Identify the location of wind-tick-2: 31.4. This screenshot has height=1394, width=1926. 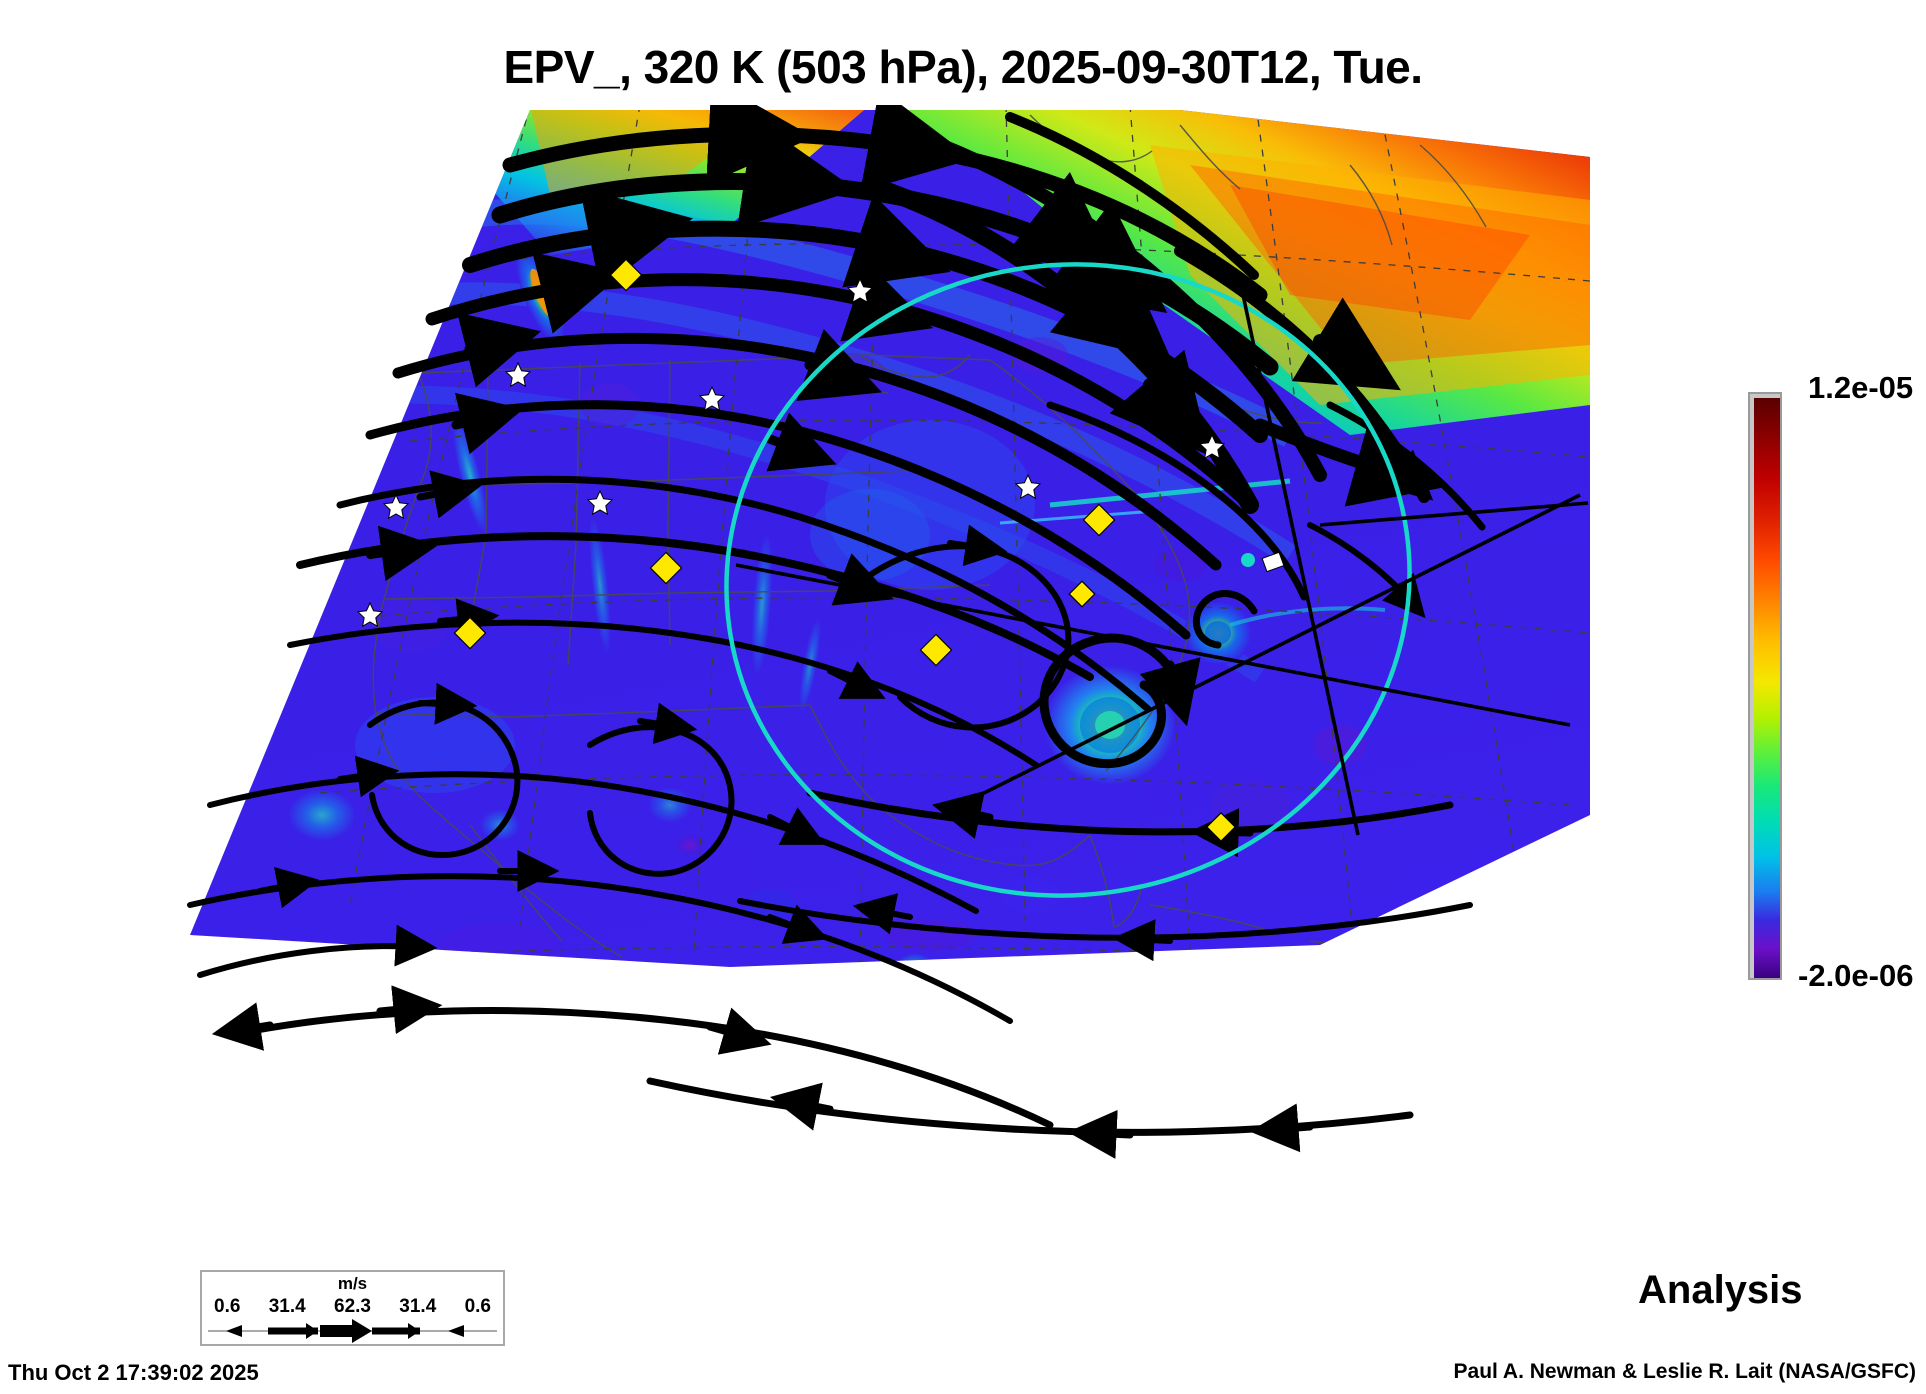
(287, 1306).